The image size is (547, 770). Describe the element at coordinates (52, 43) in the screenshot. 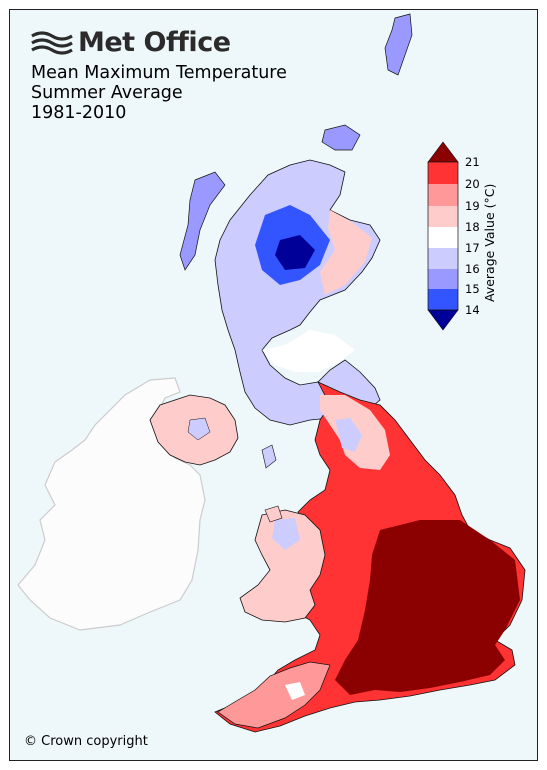

I see `met-office-logo-icon` at that location.